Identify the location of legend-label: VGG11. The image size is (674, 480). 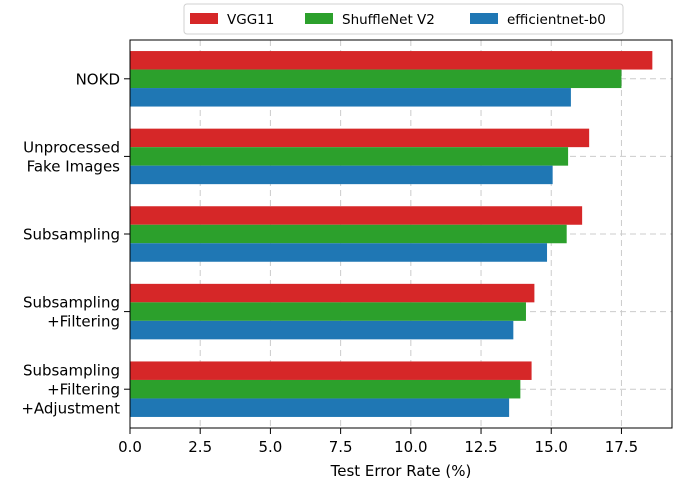
(250, 20).